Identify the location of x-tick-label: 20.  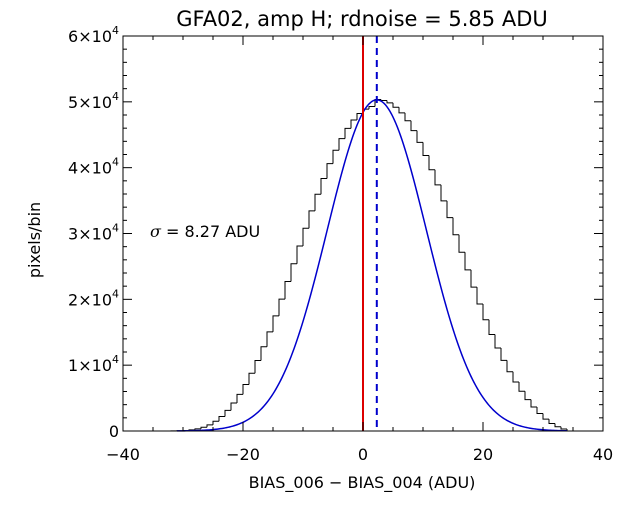
(483, 454).